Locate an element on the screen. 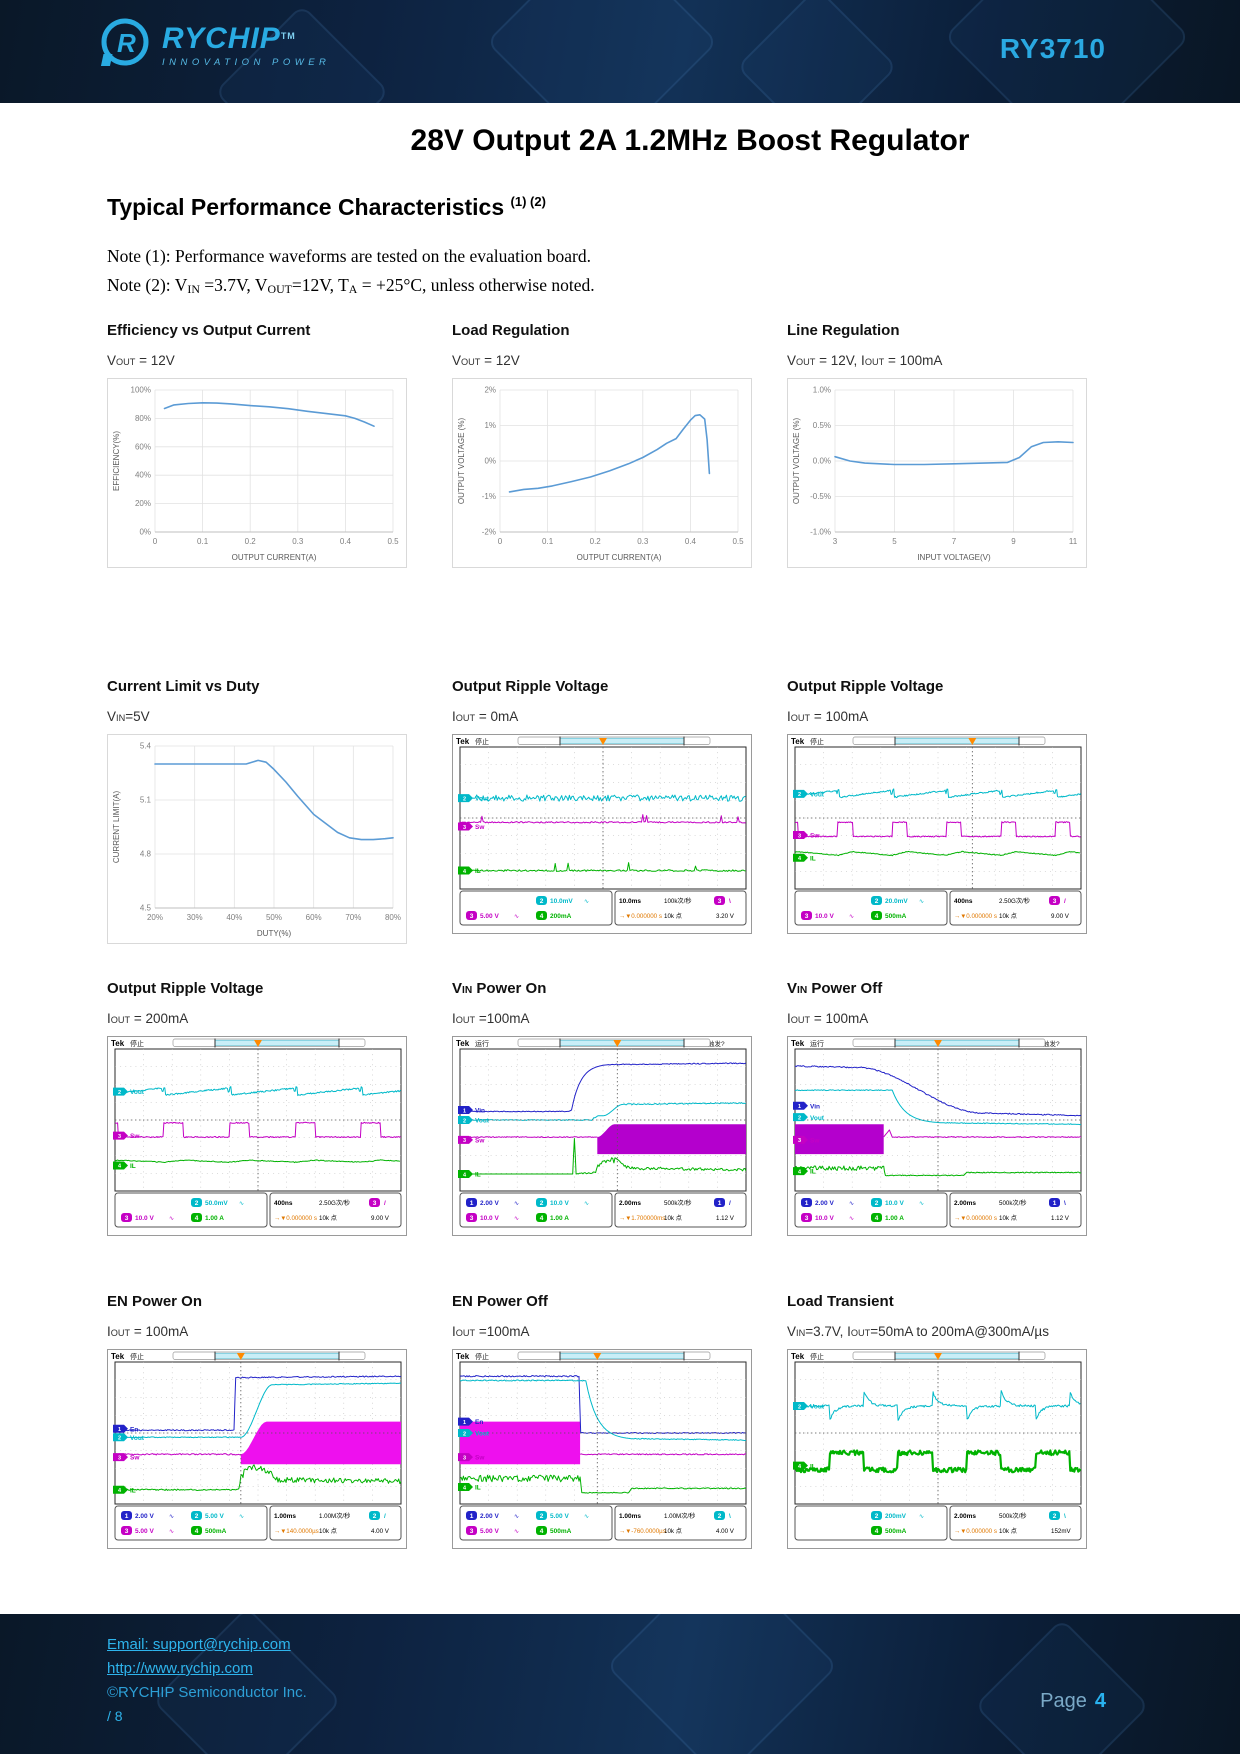  chart-title: VIN Power Off is located at coordinates (835, 988).